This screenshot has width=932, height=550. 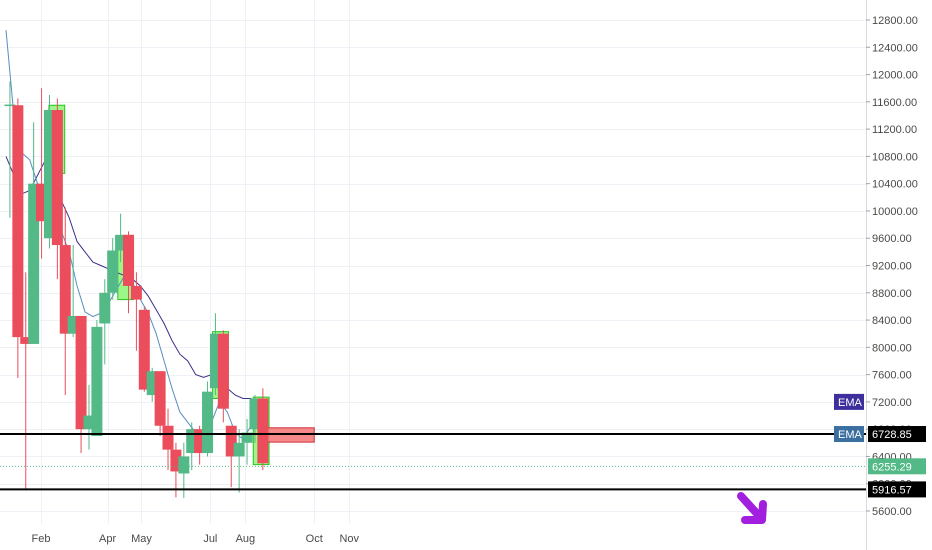 I want to click on price-tag-current-bg, so click(x=897, y=466).